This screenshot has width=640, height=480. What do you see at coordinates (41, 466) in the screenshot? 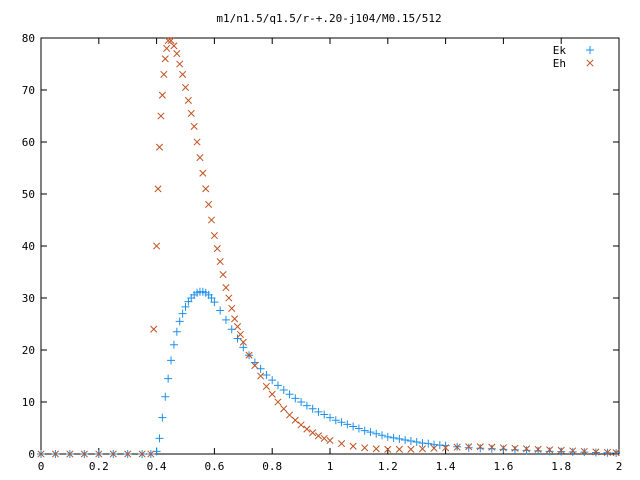
I see `x-tick-label: 0` at bounding box center [41, 466].